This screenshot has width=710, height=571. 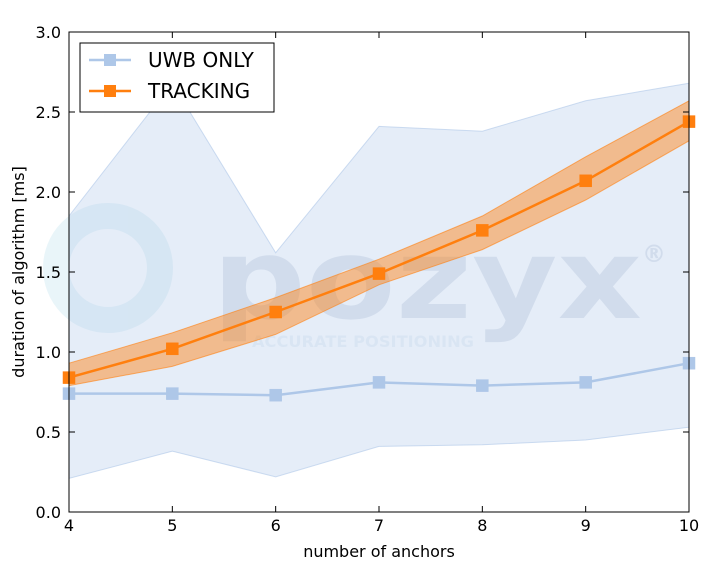 I want to click on y-tick-label: 1.0, so click(x=48, y=352).